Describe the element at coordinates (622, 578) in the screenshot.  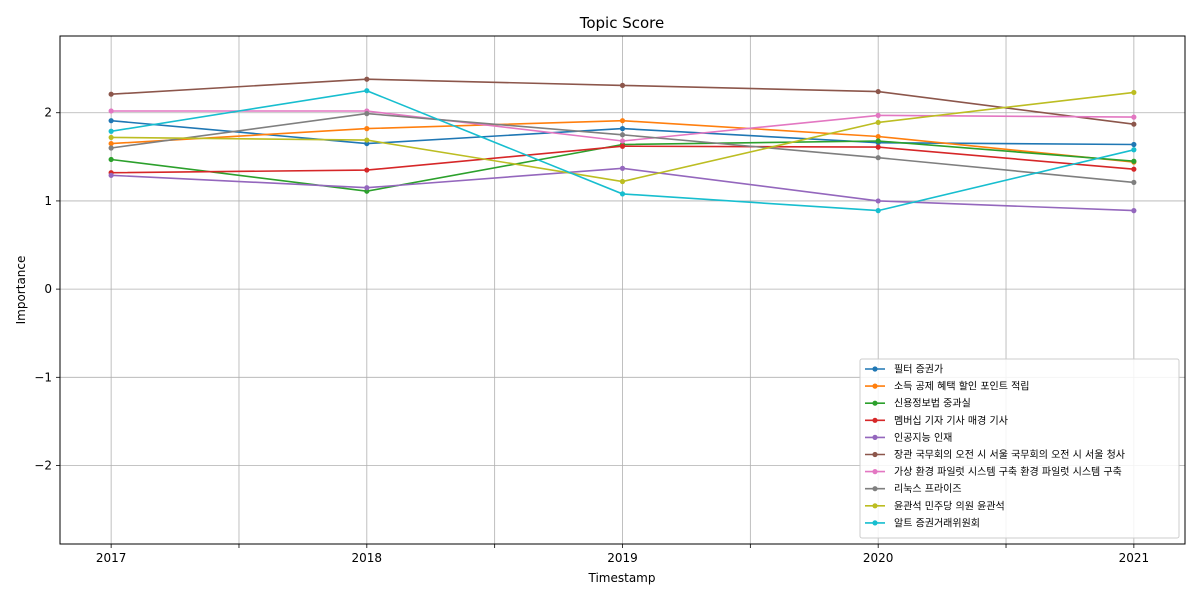
I see `x-axis-label: Timestamp` at that location.